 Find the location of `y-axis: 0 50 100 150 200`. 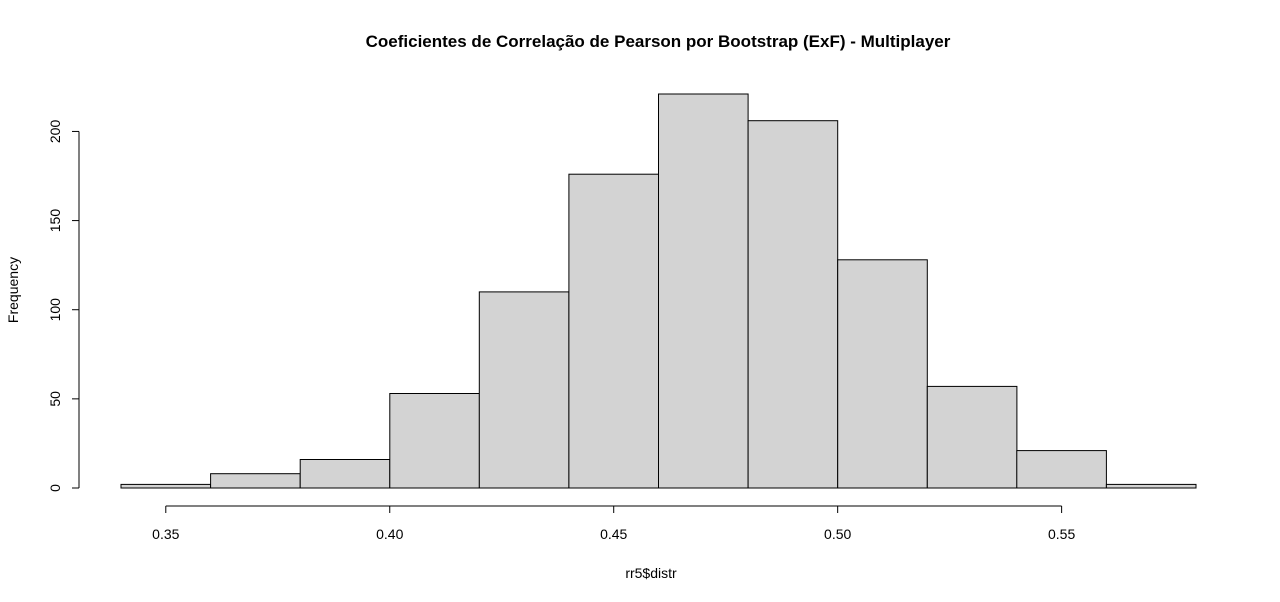

y-axis: 0 50 100 150 200 is located at coordinates (63, 306).